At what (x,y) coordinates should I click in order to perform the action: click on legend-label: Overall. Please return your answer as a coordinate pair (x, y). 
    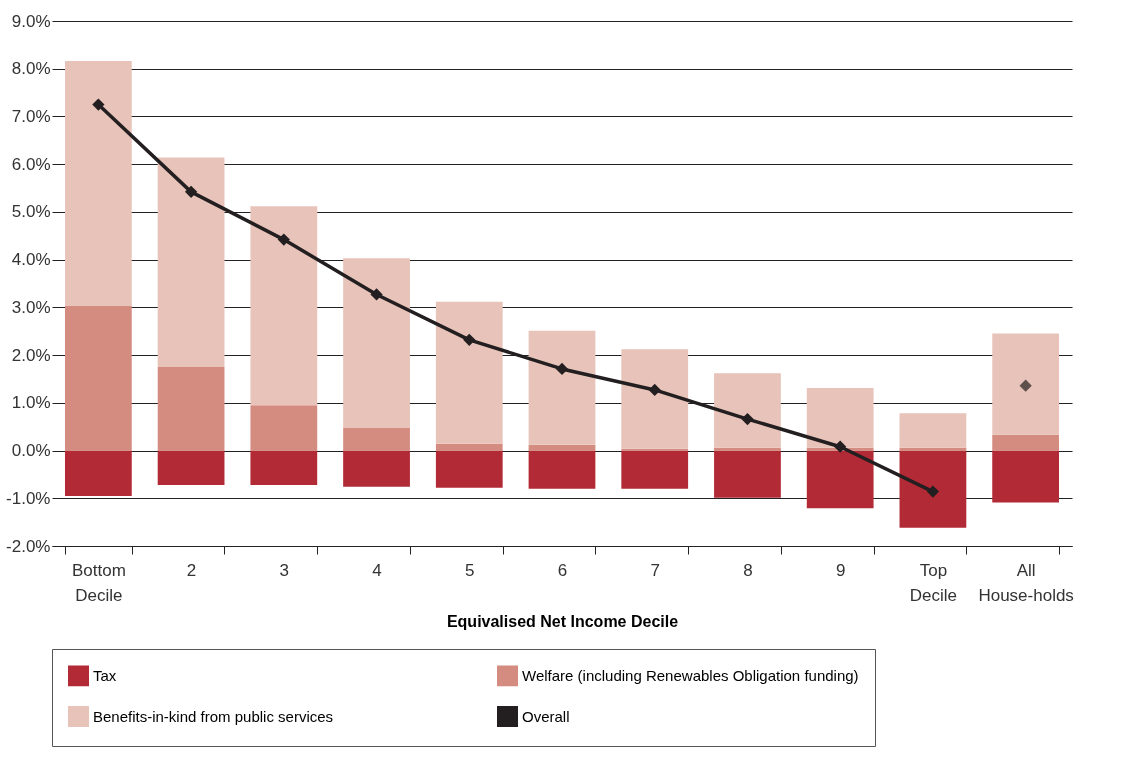
    Looking at the image, I should click on (546, 716).